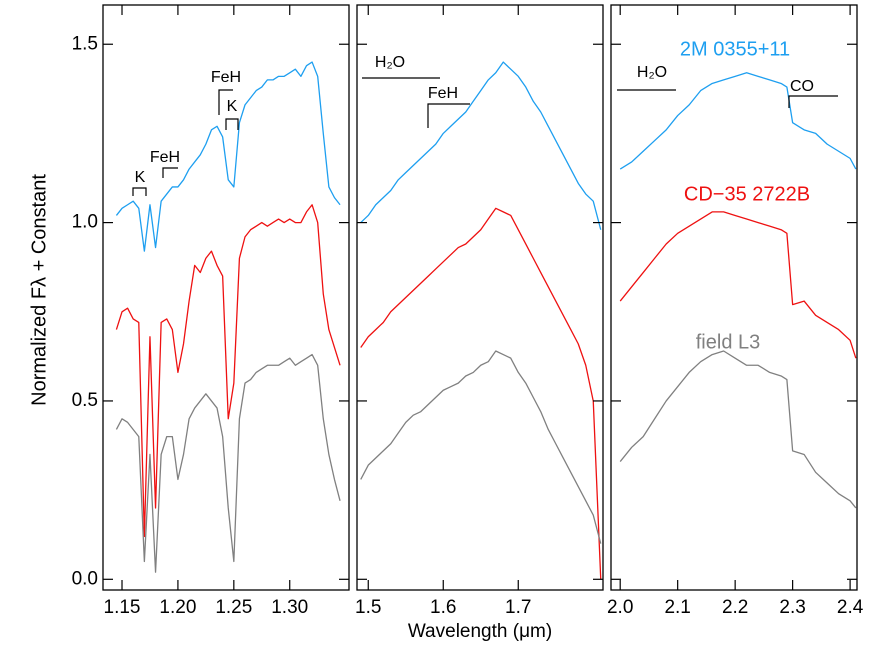 Image resolution: width=872 pixels, height=654 pixels. I want to click on series-label: field L3, so click(728, 342).